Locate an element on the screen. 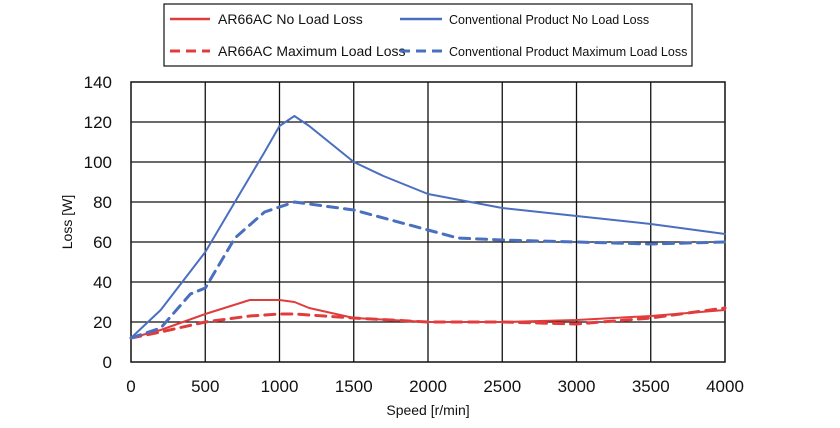 The width and height of the screenshot is (840, 428). y-tick-label: 140 is located at coordinates (98, 82).